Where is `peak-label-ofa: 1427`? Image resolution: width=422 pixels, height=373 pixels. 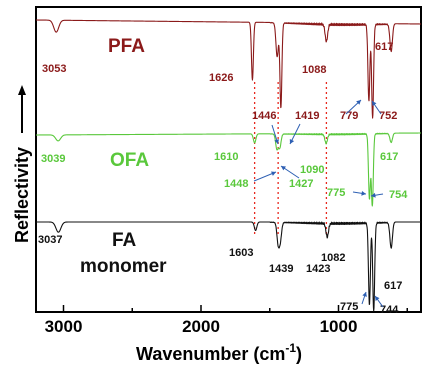
peak-label-ofa: 1427 is located at coordinates (301, 184).